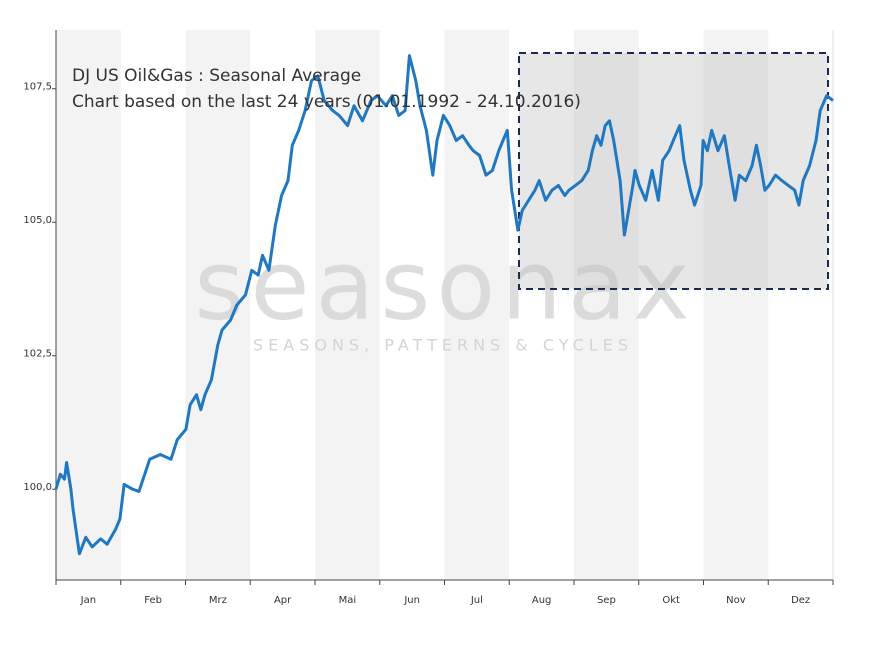 This screenshot has height=651, width=880. I want to click on watermark-logo: seasonax, so click(444, 285).